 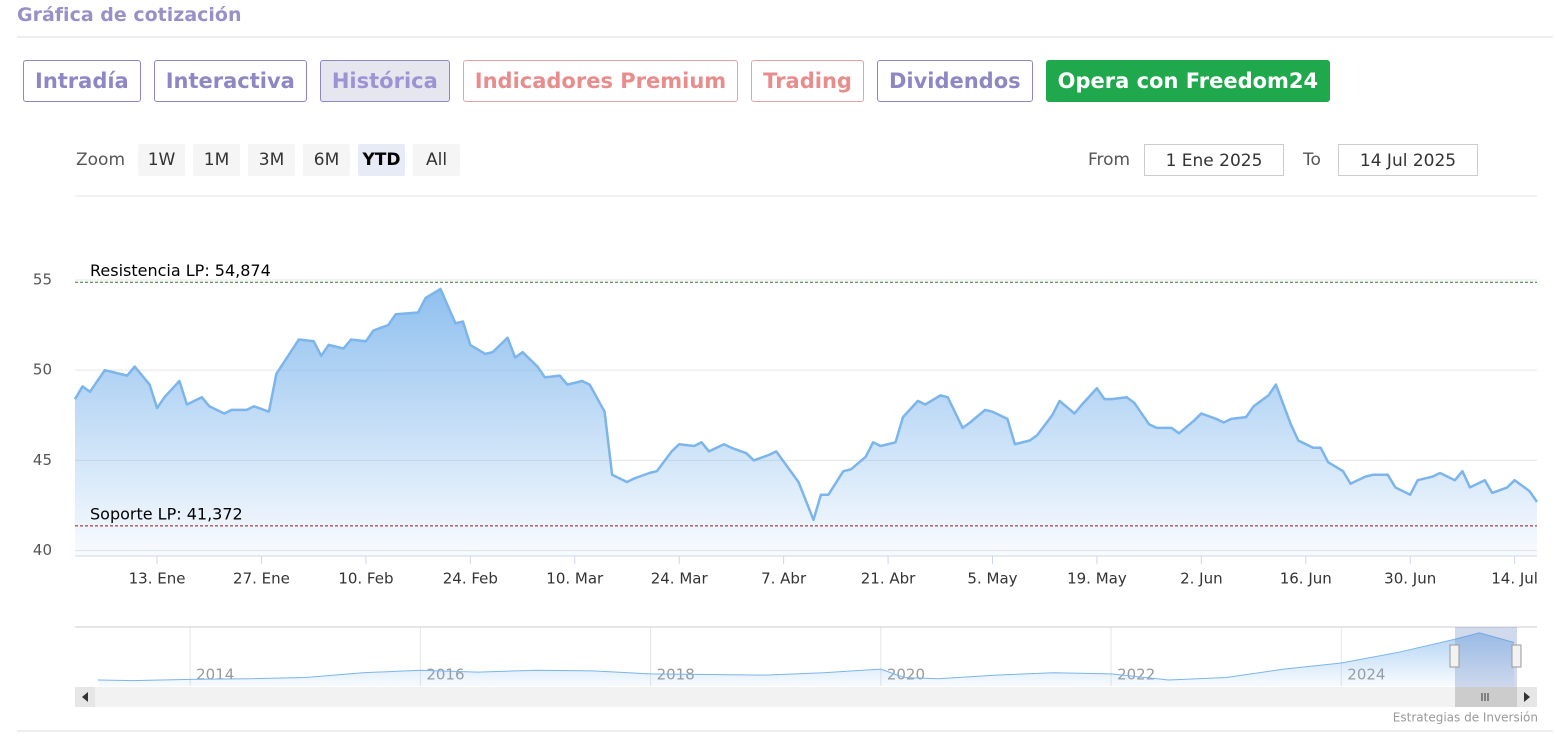 What do you see at coordinates (575, 579) in the screenshot?
I see `x-tick-label: 10. Mar` at bounding box center [575, 579].